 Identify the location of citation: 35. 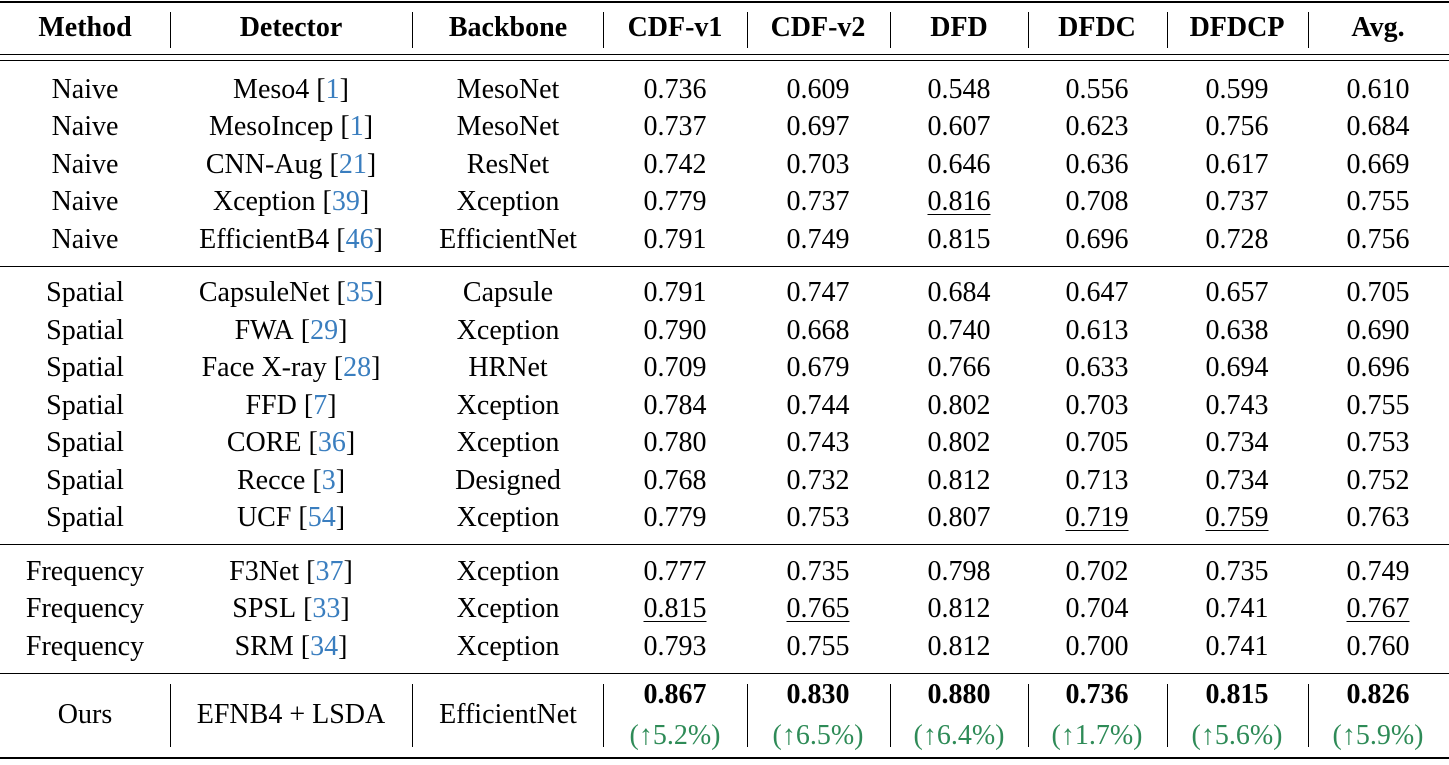
(359, 293).